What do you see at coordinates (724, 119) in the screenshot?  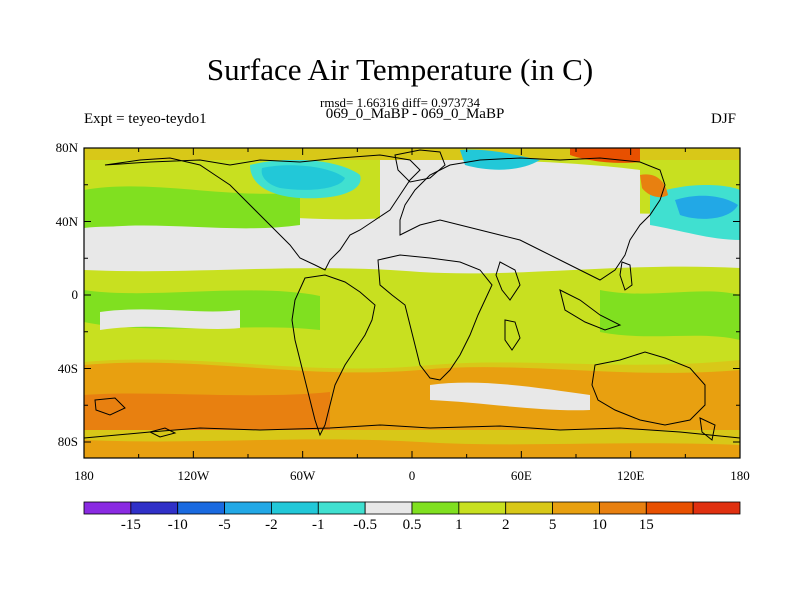 I see `season-label: DJF` at bounding box center [724, 119].